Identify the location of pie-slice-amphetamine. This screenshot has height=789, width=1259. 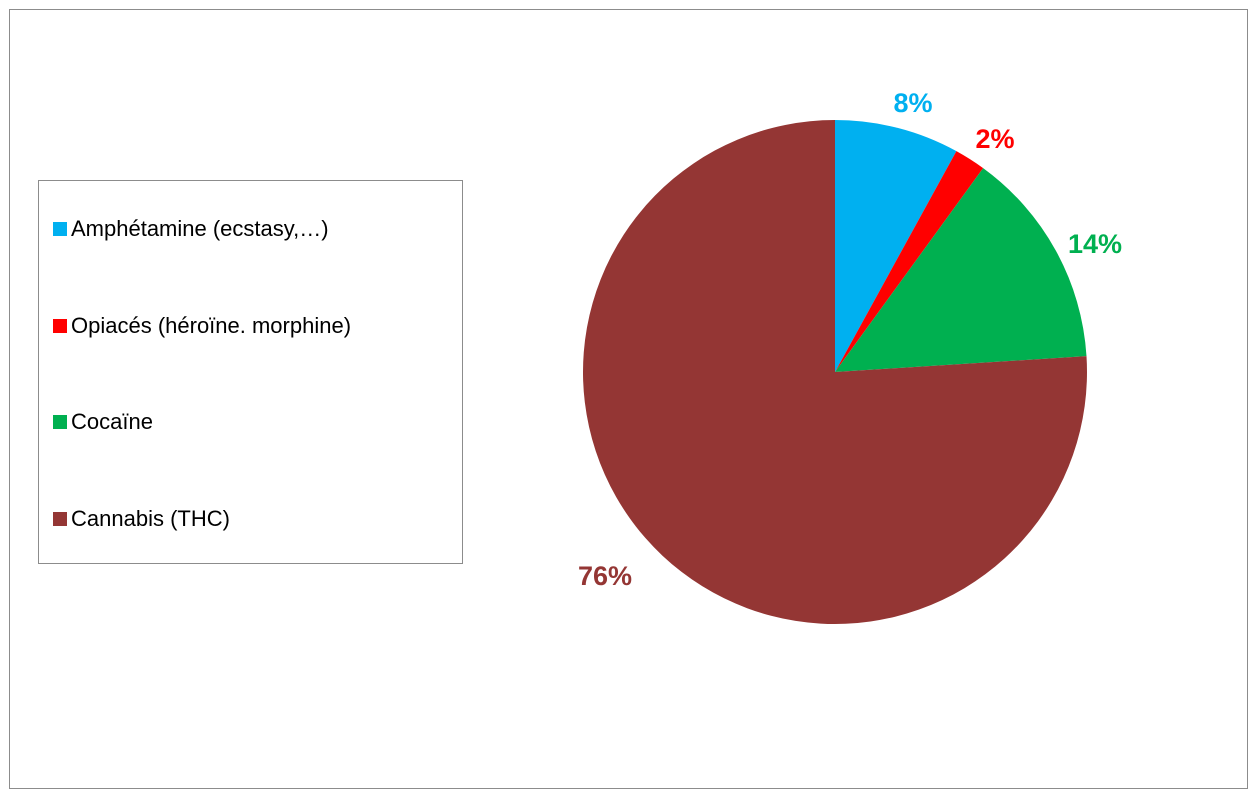
(896, 246).